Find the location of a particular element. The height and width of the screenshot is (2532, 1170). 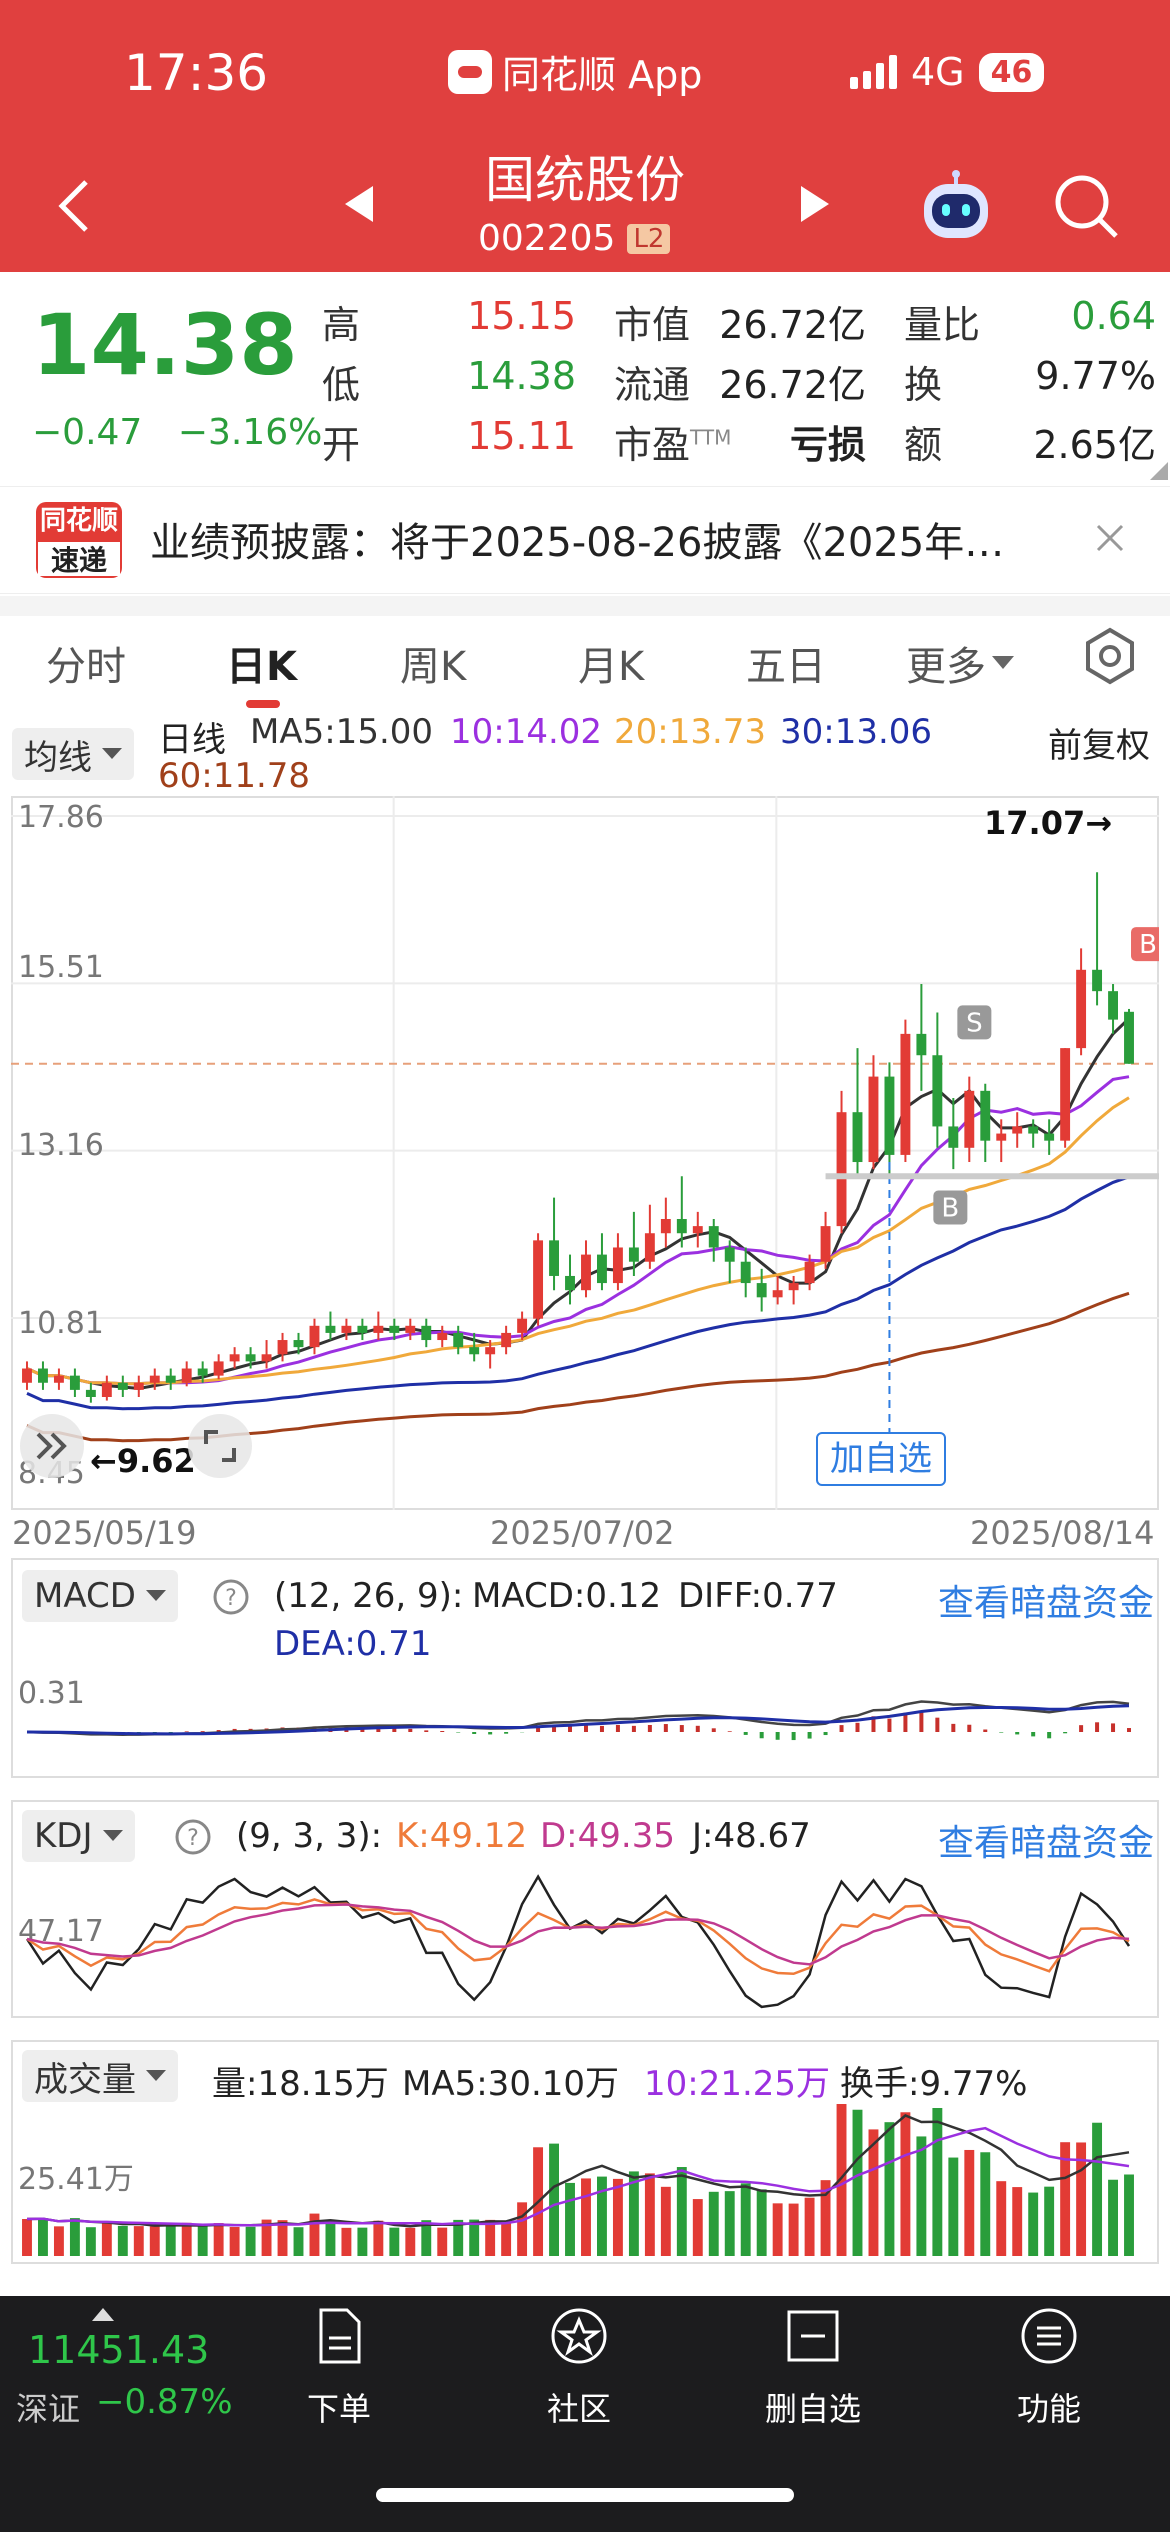

search-icon is located at coordinates (1087, 207).